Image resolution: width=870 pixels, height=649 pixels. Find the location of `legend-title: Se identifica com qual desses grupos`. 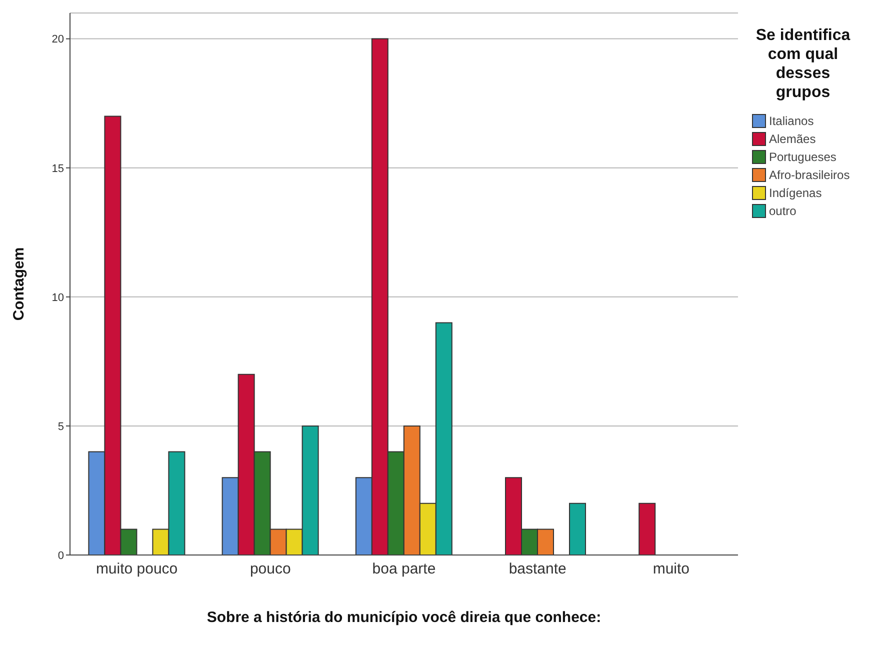

legend-title: Se identifica com qual desses grupos is located at coordinates (803, 64).